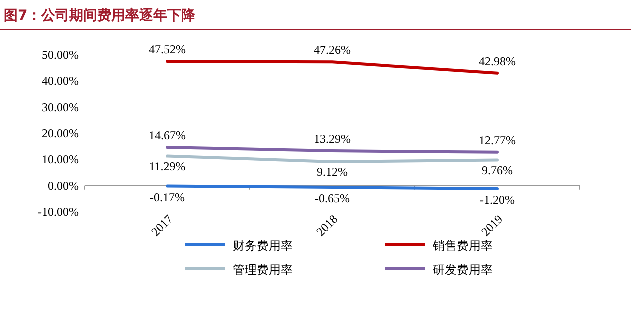 This screenshot has width=631, height=327. I want to click on data-label: 47.26%, so click(332, 50).